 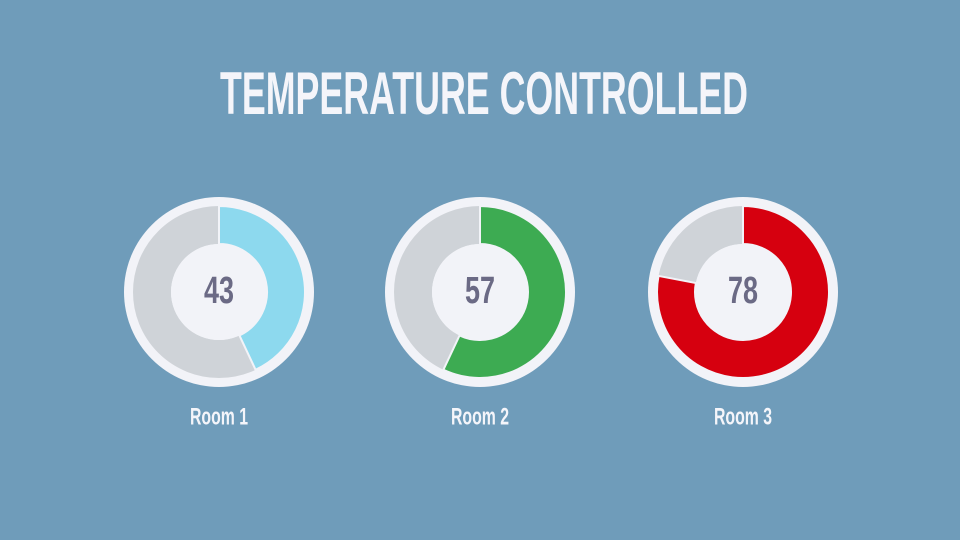 I want to click on value-label: 78, so click(x=743, y=291).